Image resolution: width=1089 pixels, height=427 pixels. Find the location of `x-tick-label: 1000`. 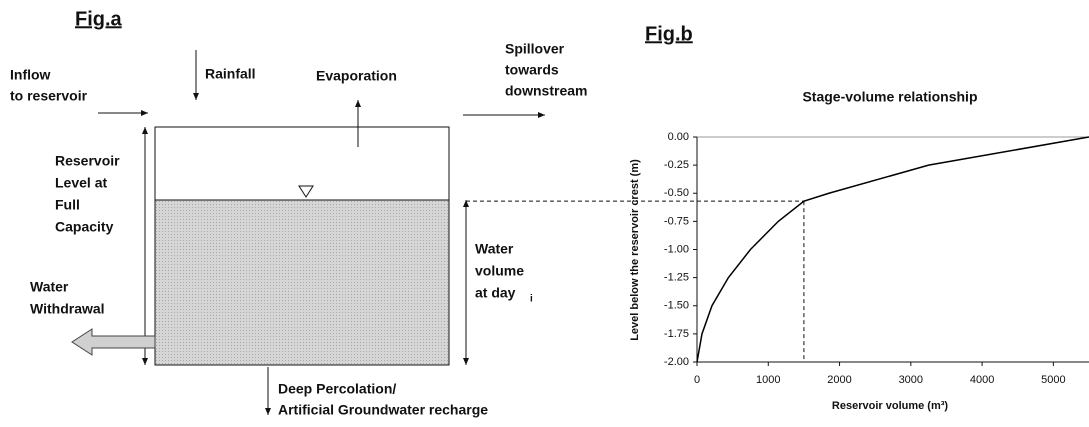

x-tick-label: 1000 is located at coordinates (768, 380).